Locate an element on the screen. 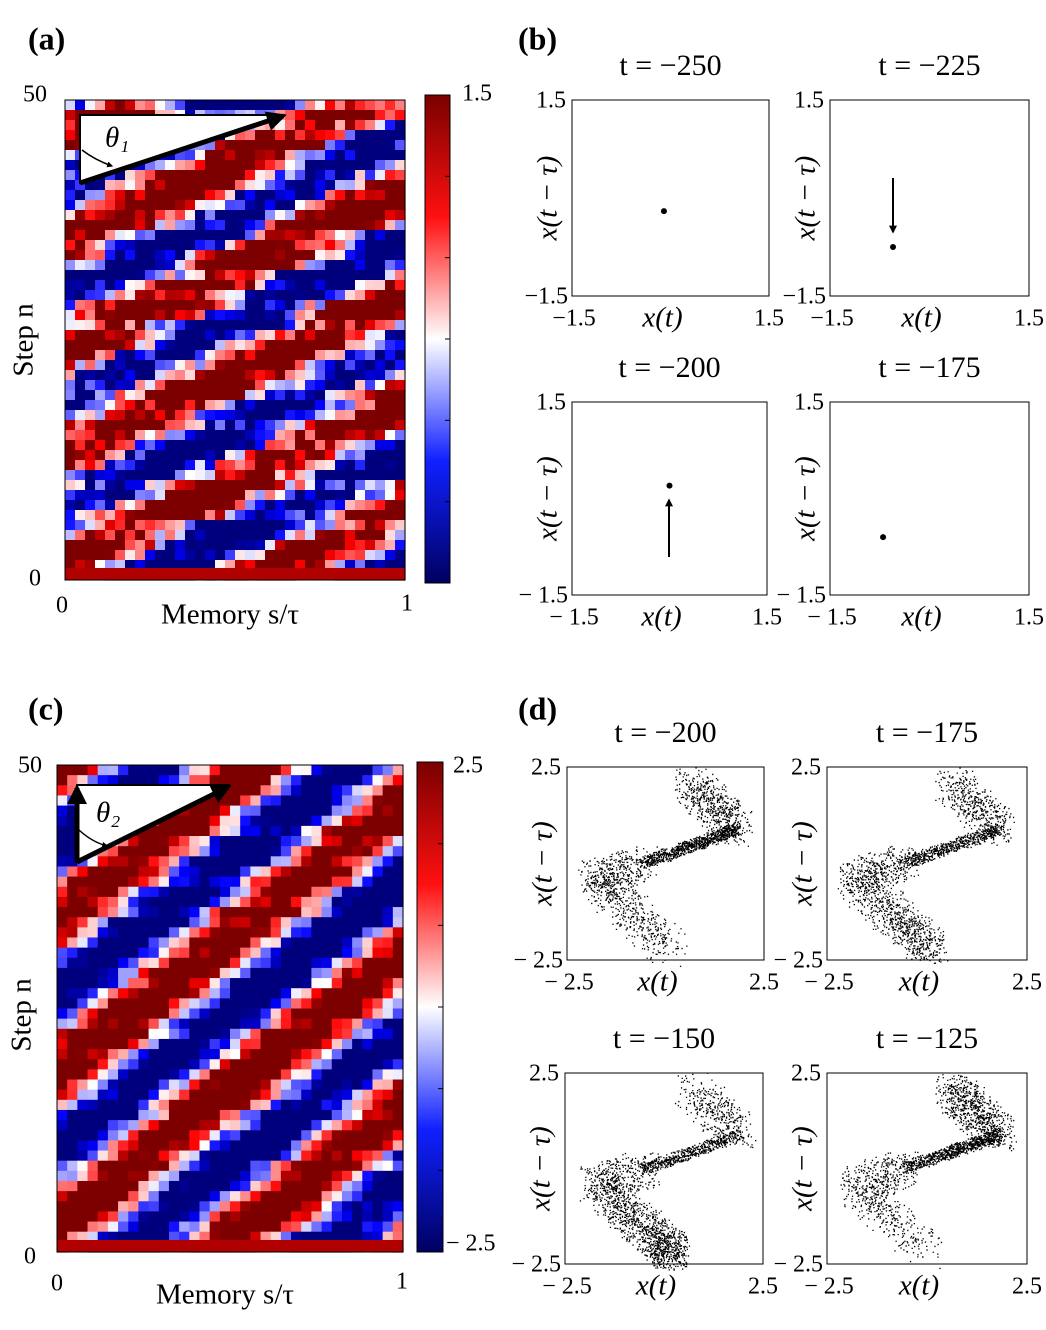 The height and width of the screenshot is (1330, 1046). text: (b) is located at coordinates (537, 38).